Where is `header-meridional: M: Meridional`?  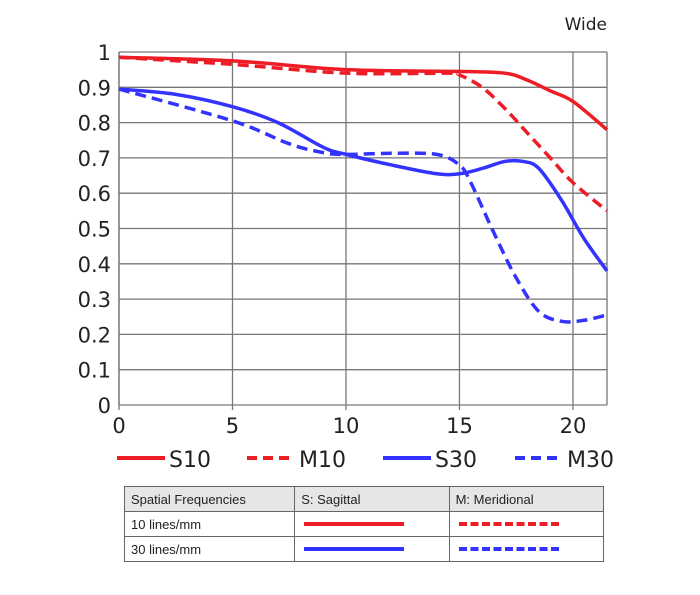
header-meridional: M: Meridional is located at coordinates (526, 499).